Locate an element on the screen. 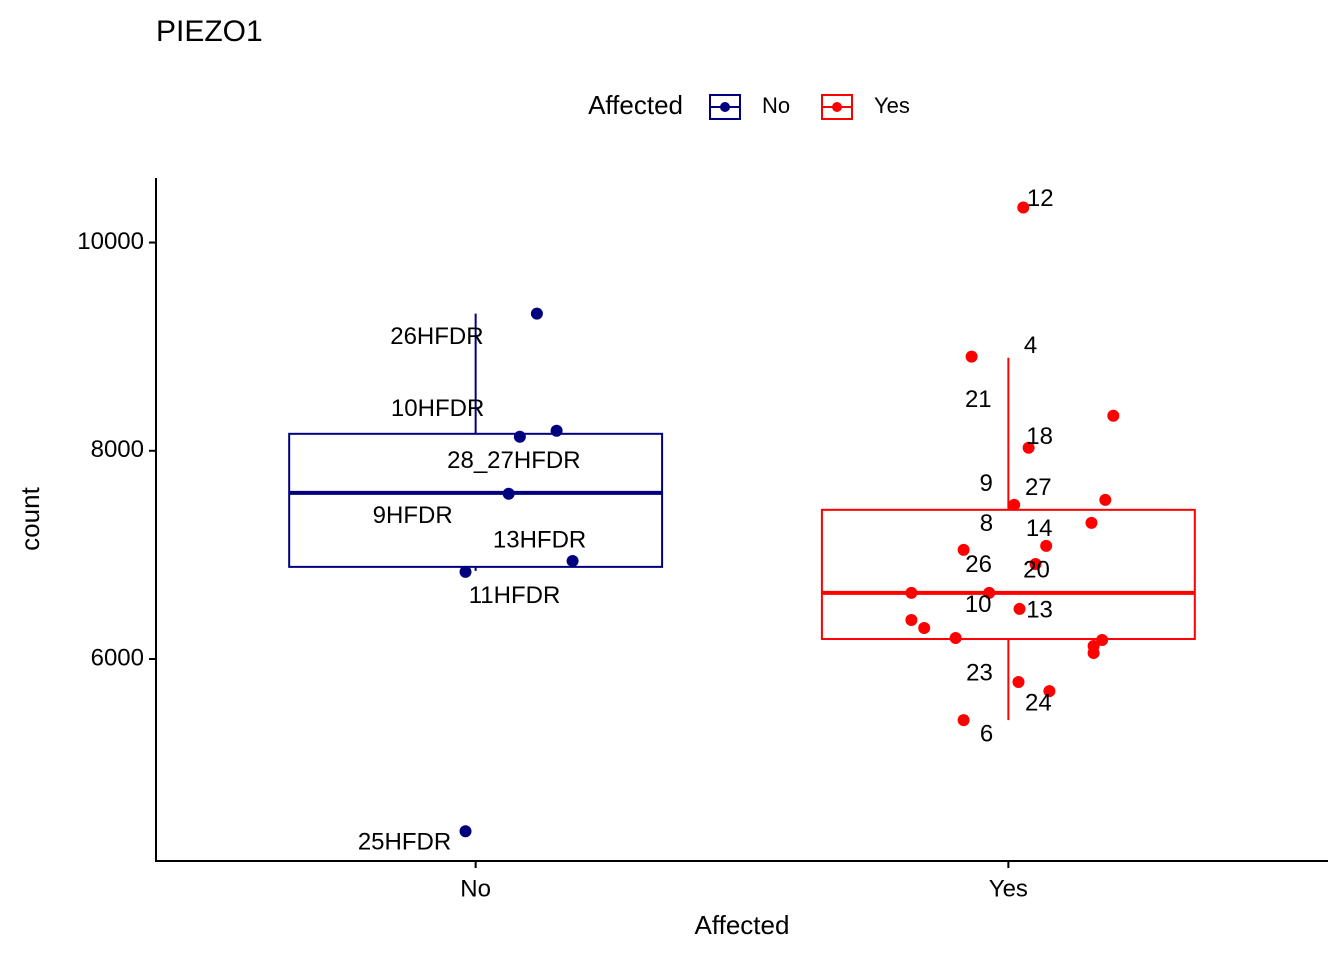  legend-title: Affected is located at coordinates (635, 105).